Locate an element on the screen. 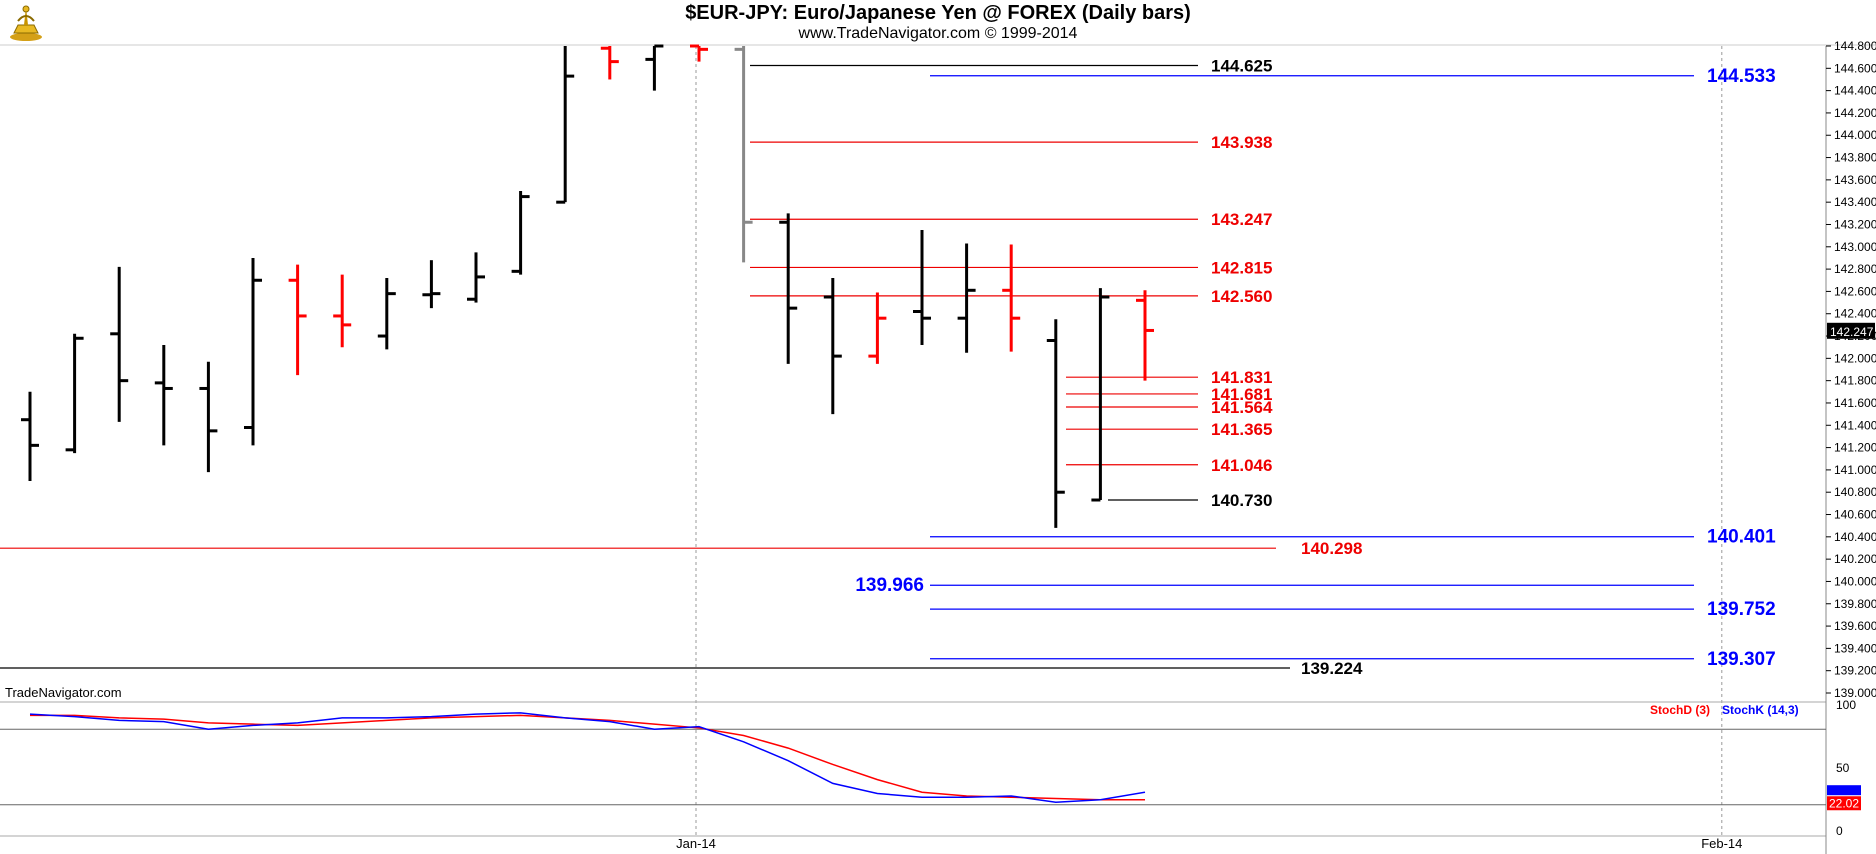  y-tick-label: 139.600 is located at coordinates (1855, 626).